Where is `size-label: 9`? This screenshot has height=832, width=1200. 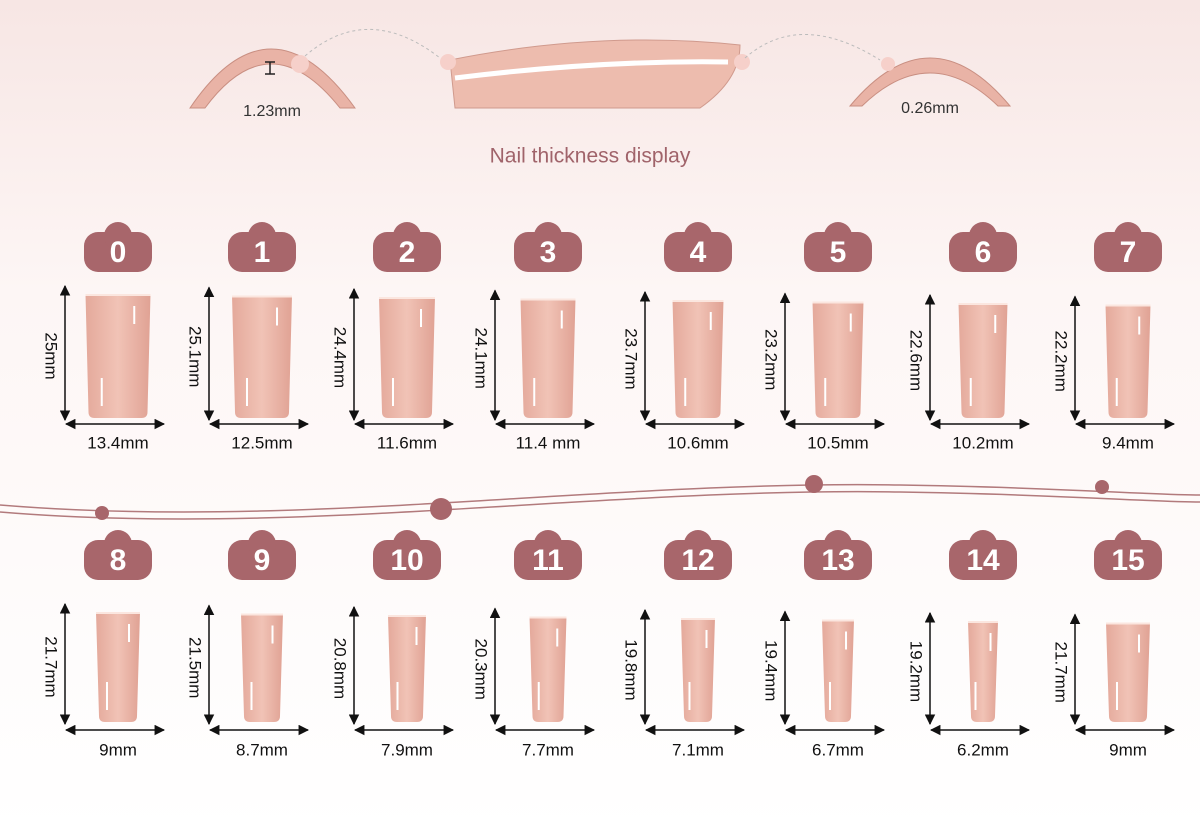 size-label: 9 is located at coordinates (262, 560).